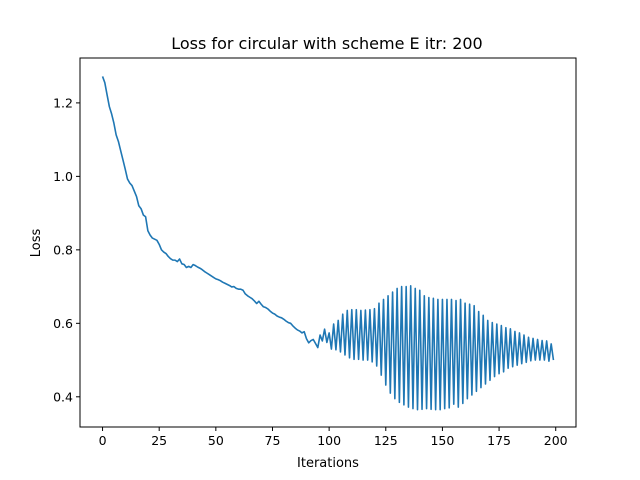  What do you see at coordinates (63, 249) in the screenshot?
I see `y-tick-label: 0.8` at bounding box center [63, 249].